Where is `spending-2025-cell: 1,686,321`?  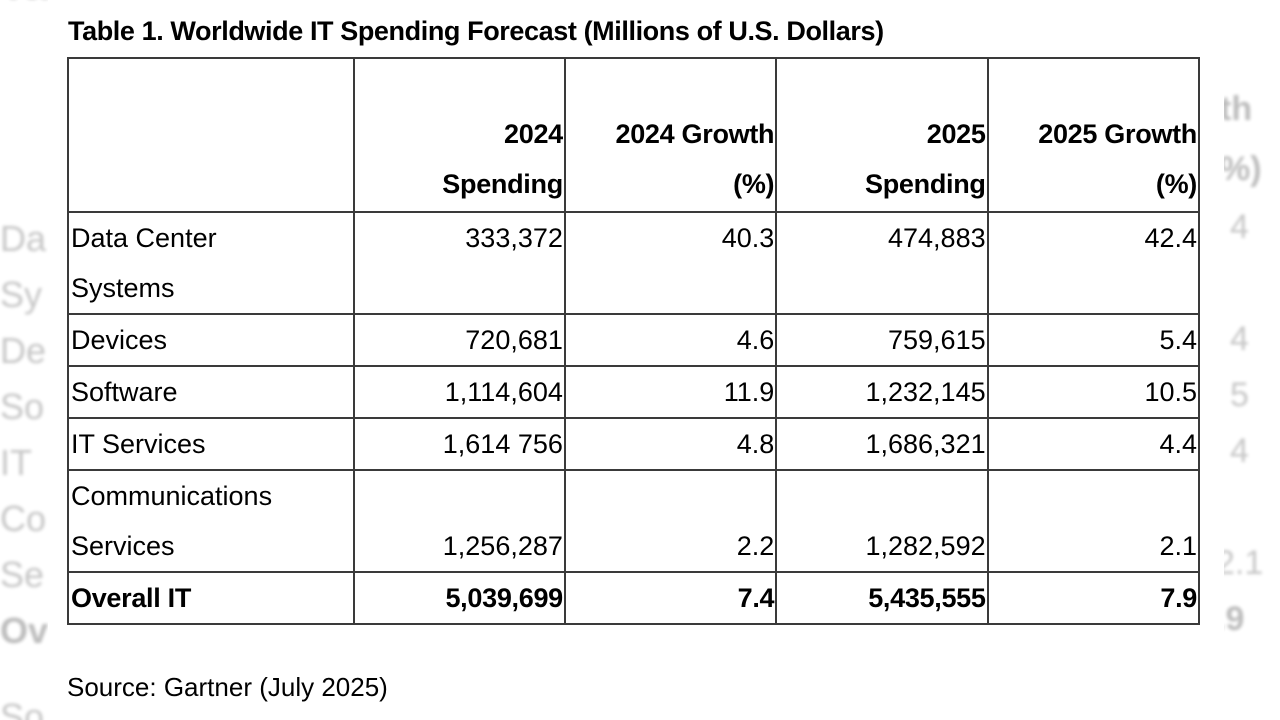 spending-2025-cell: 1,686,321 is located at coordinates (882, 444).